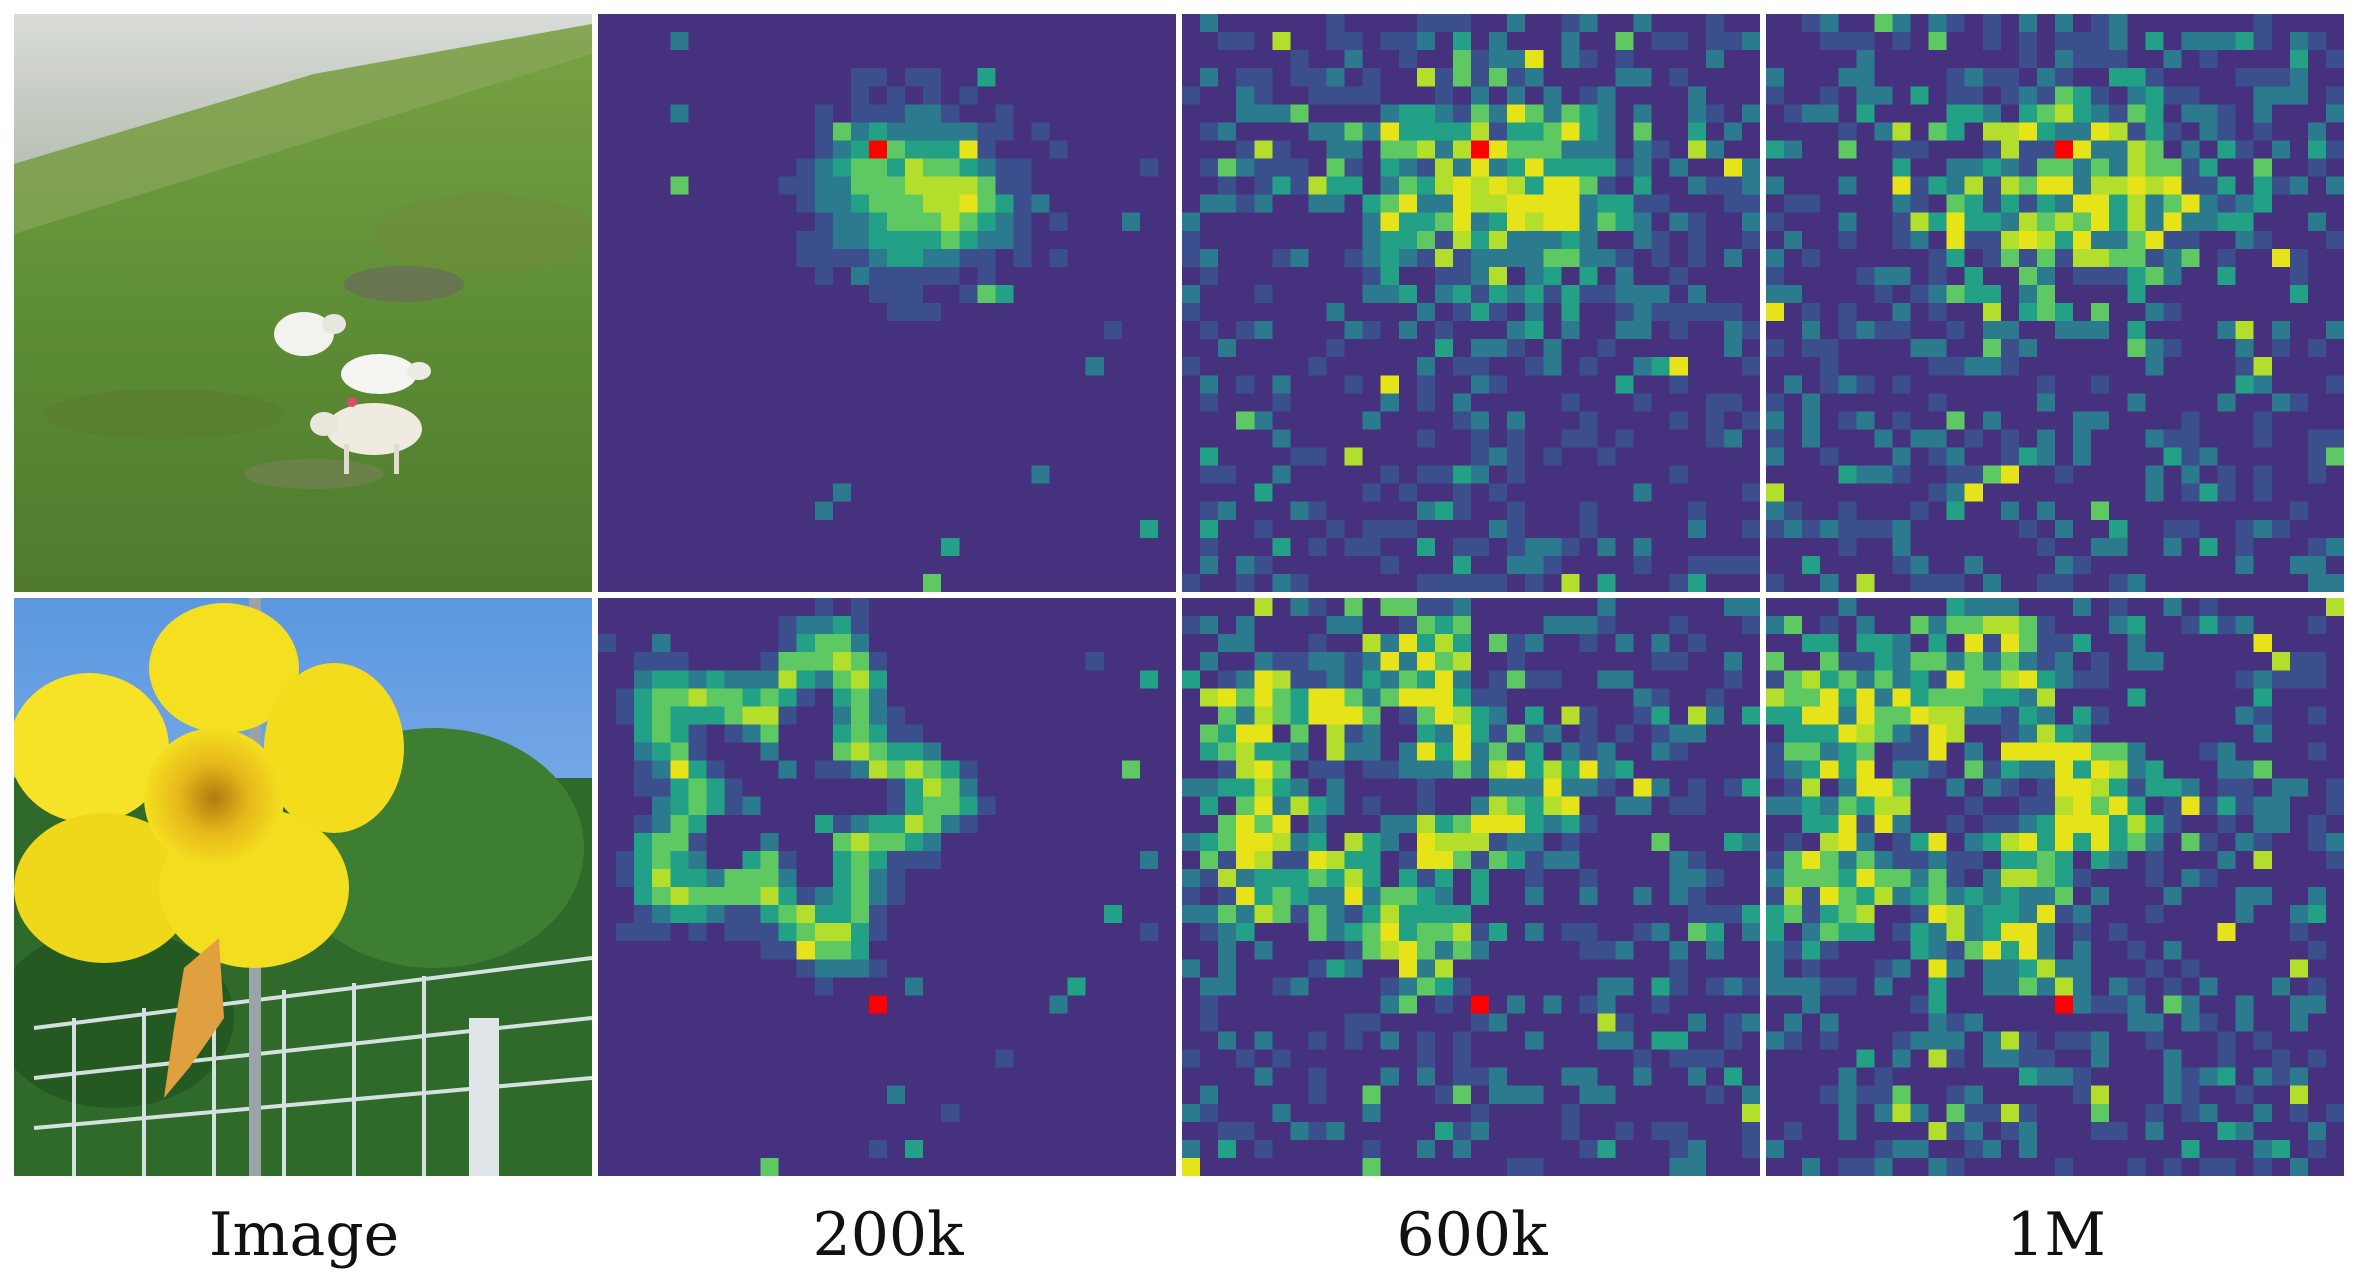 The width and height of the screenshot is (2358, 1278). What do you see at coordinates (303, 887) in the screenshot?
I see `photo-flower` at bounding box center [303, 887].